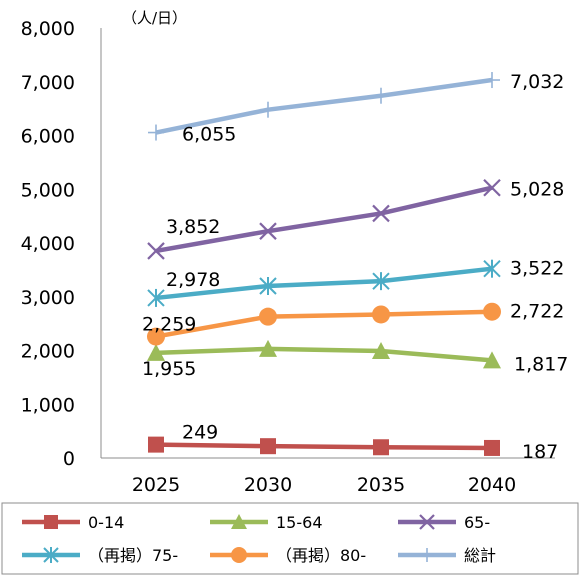 This screenshot has width=583, height=576. What do you see at coordinates (381, 485) in the screenshot?
I see `x-tick-label: 2035` at bounding box center [381, 485].